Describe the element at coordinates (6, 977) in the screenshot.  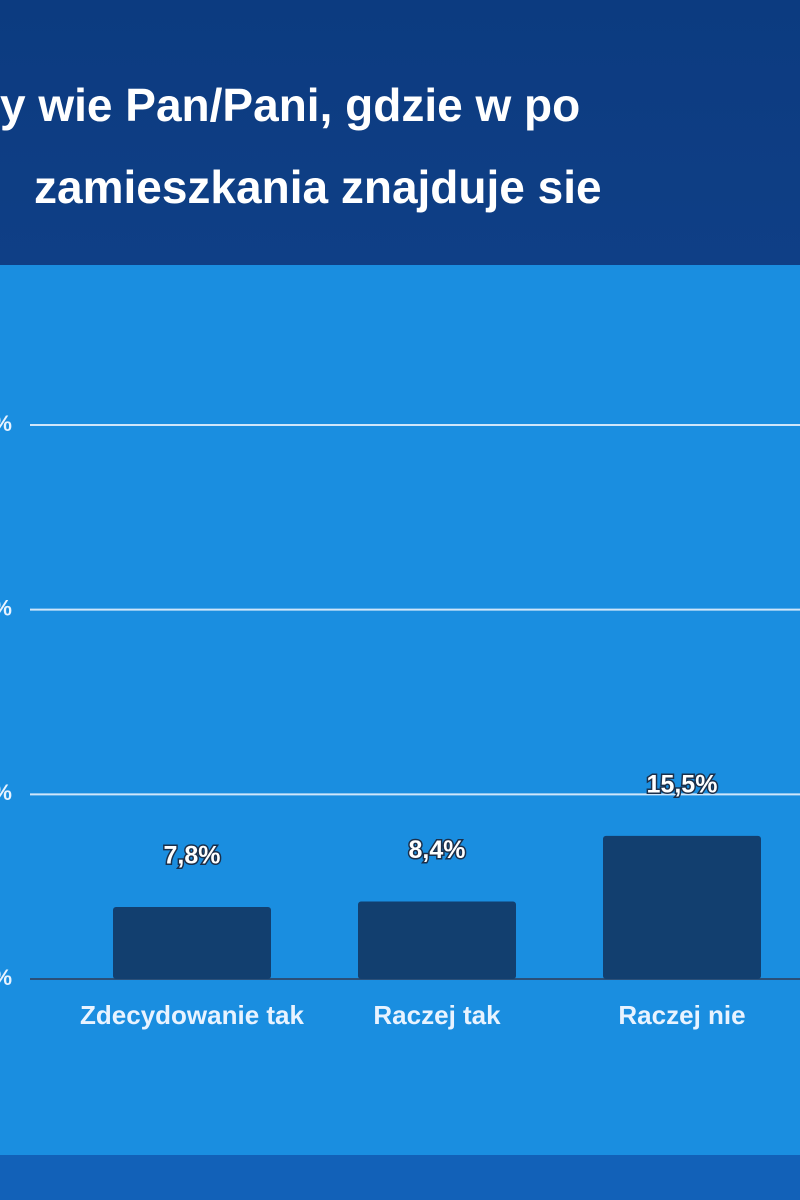
I see `y-tick-label: 0%` at that location.